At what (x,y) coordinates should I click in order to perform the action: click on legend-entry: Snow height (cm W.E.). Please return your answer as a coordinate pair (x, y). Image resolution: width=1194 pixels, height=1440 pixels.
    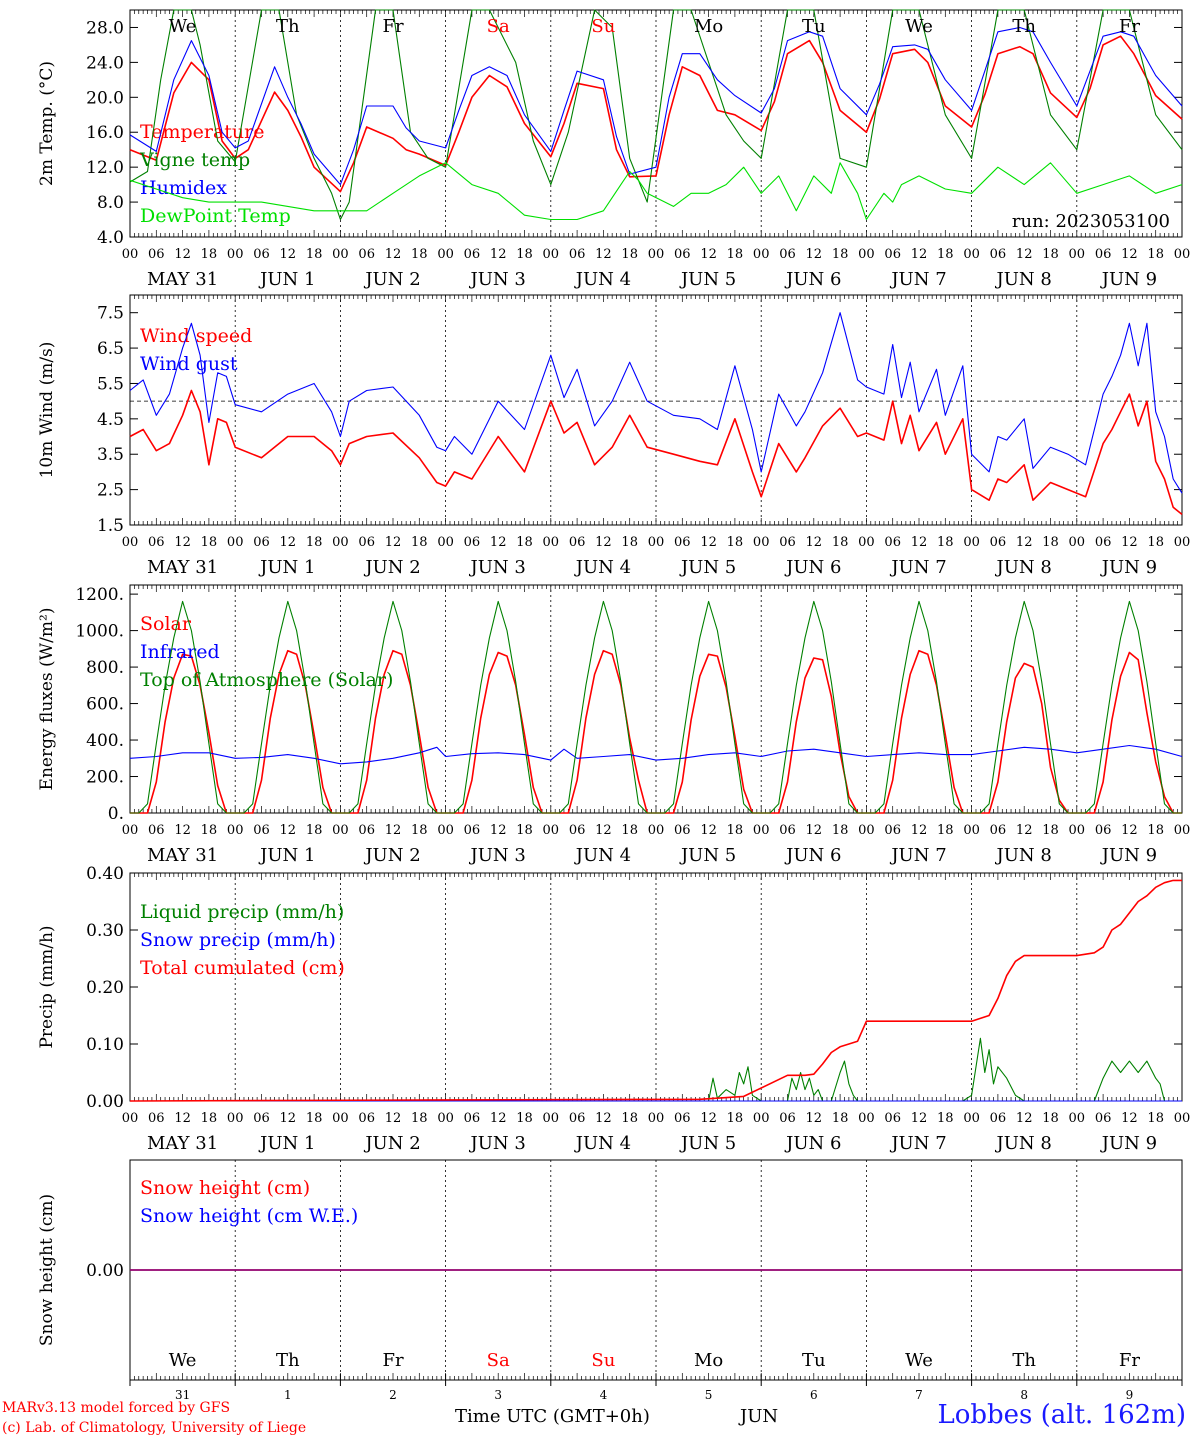
    Looking at the image, I should click on (249, 1216).